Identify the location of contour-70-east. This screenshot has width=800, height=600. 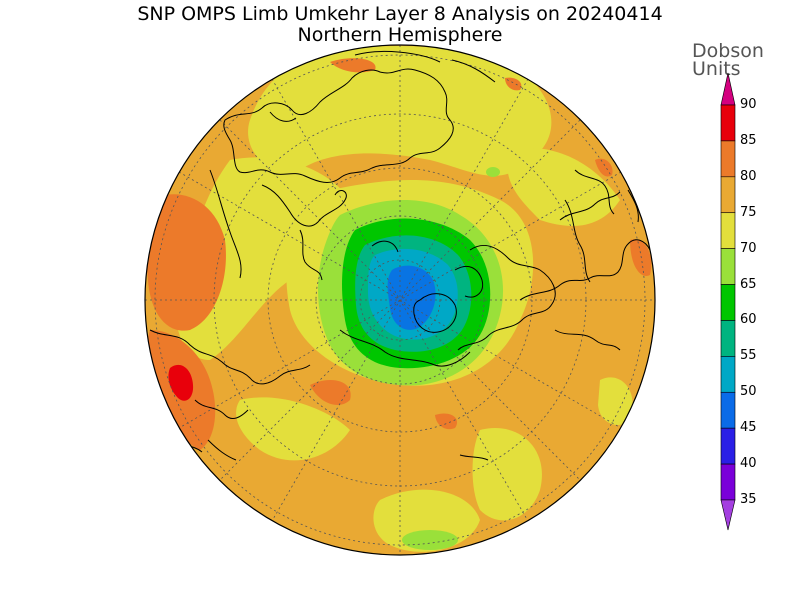
(615, 401).